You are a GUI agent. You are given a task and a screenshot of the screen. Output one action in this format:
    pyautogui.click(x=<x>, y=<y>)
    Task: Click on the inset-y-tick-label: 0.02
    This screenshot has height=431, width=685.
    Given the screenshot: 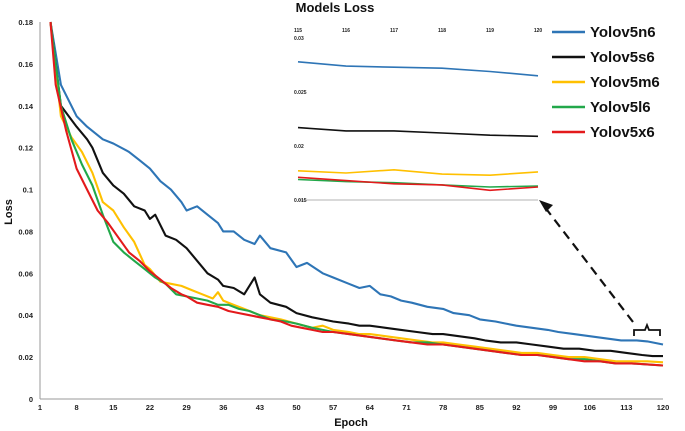 What is the action you would take?
    pyautogui.click(x=299, y=147)
    